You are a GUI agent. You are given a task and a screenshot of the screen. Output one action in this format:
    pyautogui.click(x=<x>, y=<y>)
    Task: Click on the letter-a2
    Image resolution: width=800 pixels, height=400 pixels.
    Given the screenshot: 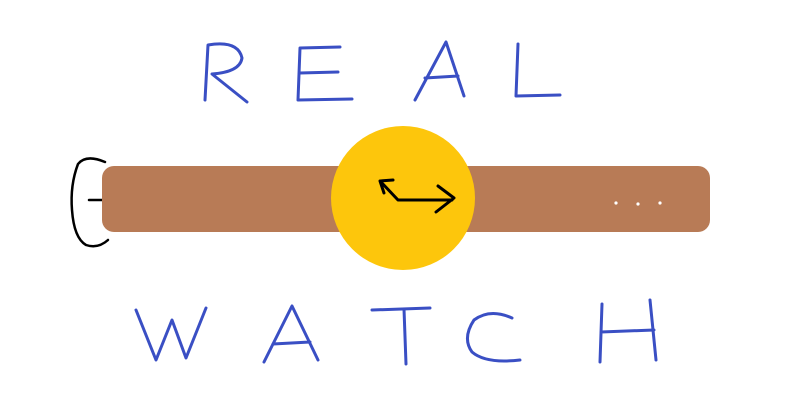 What is the action you would take?
    pyautogui.click(x=291, y=334)
    